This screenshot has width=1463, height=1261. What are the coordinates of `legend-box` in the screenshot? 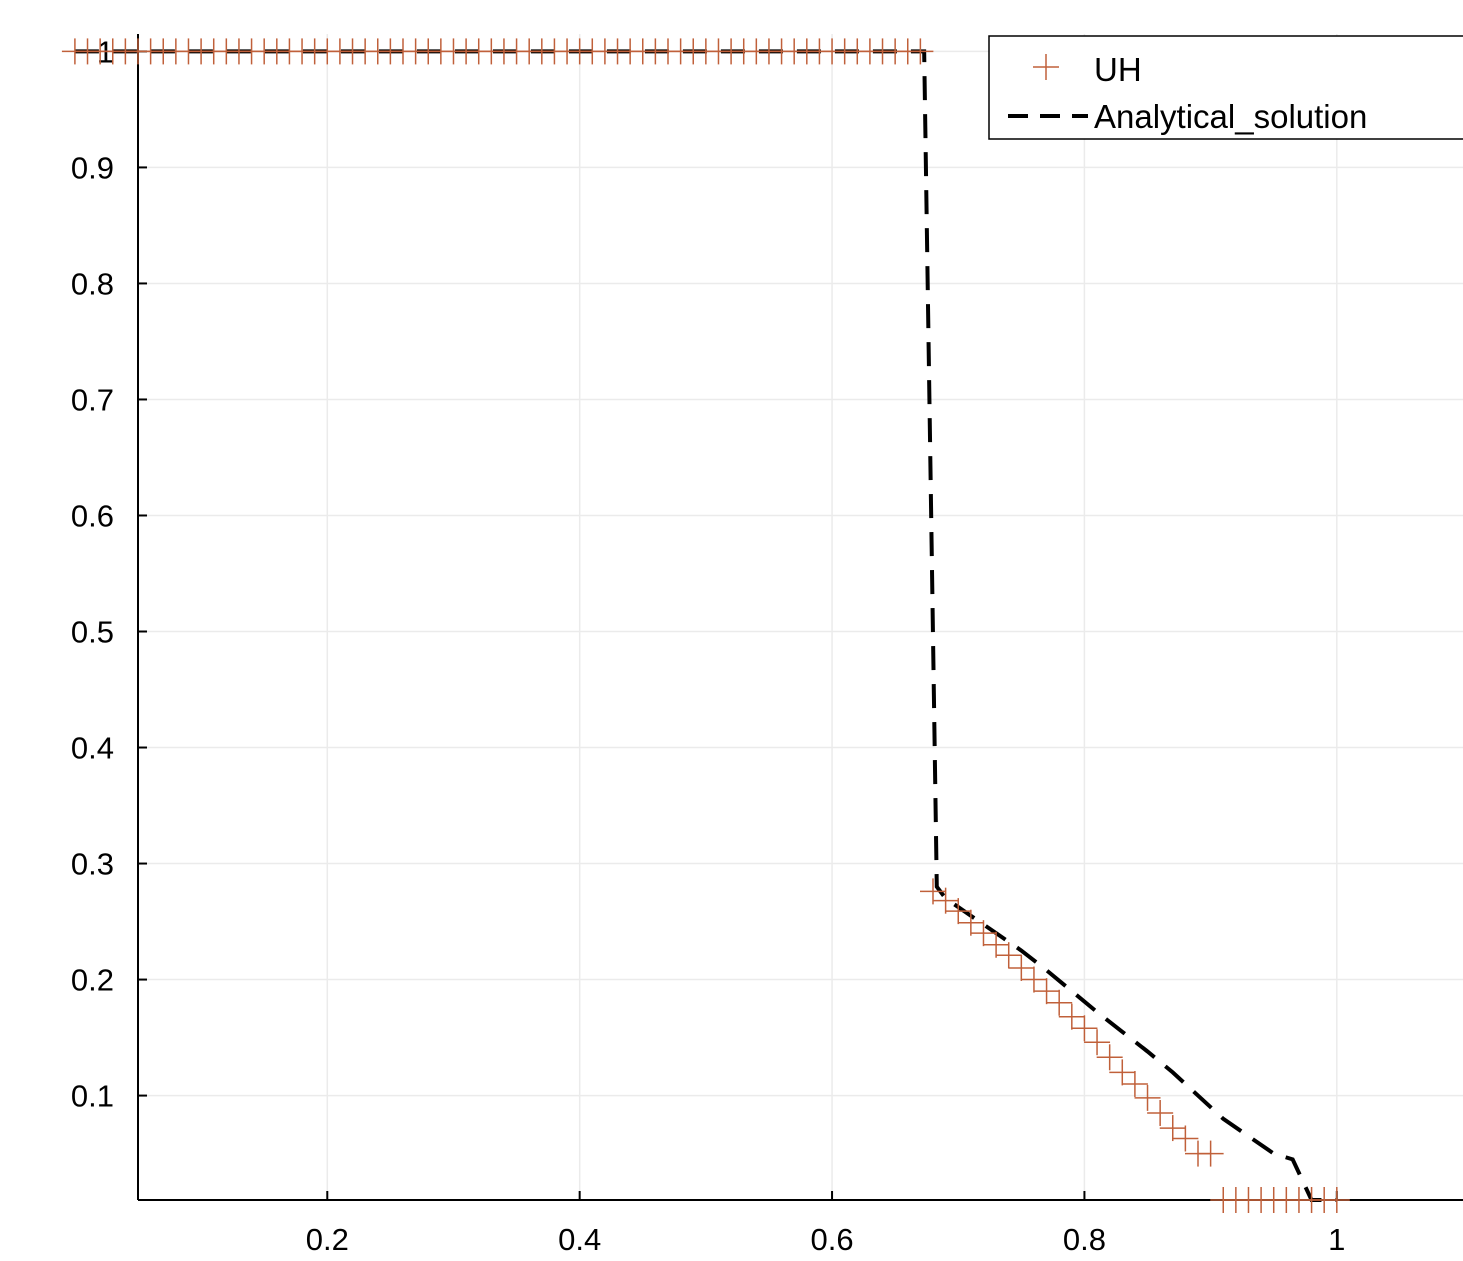 It's located at (1225, 87).